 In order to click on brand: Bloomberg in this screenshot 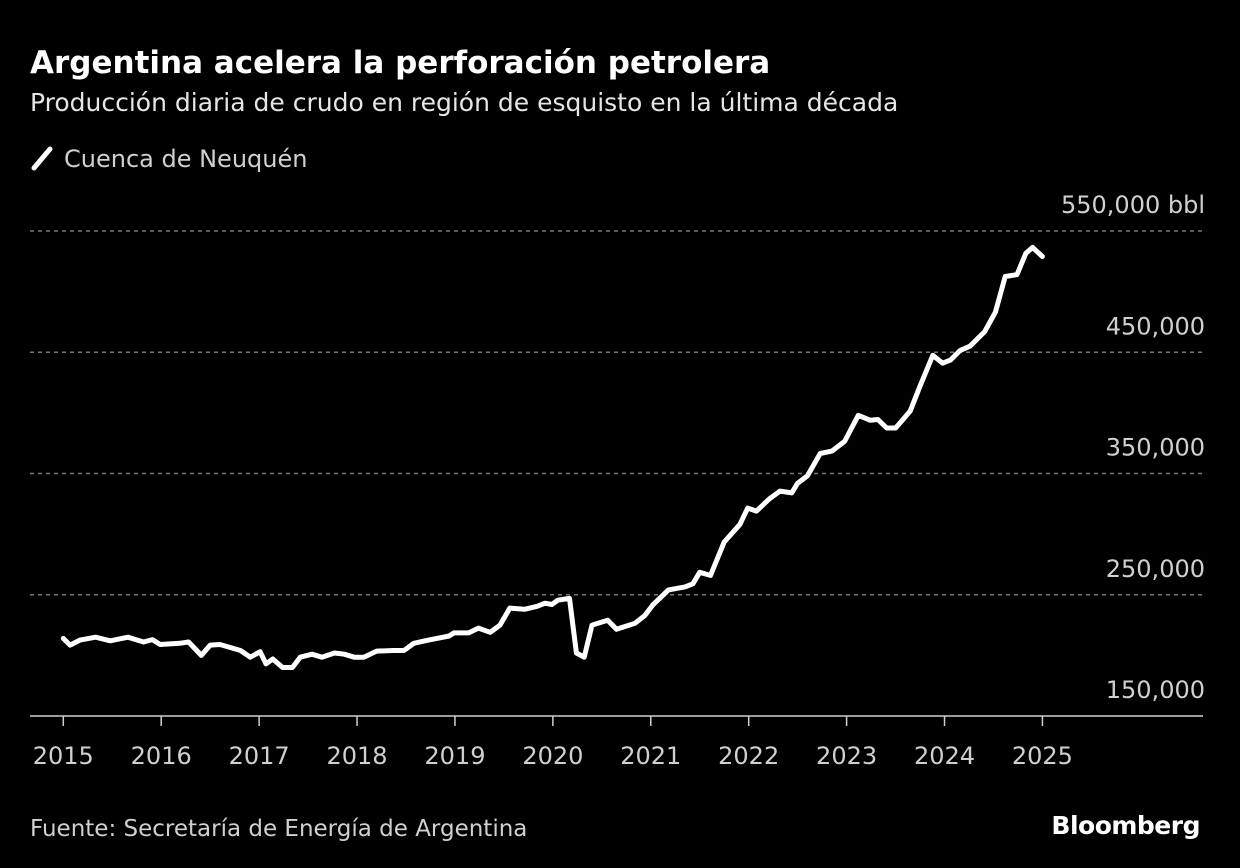, I will do `click(1125, 825)`.